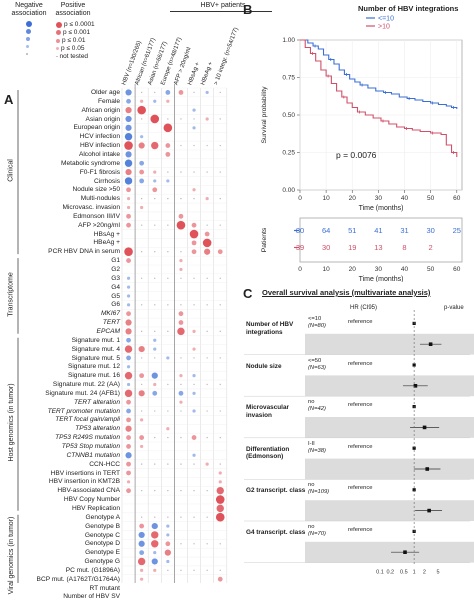 The height and width of the screenshot is (600, 474). Describe the element at coordinates (384, 27) in the screenshot. I see `km-legend-label: >10` at that location.